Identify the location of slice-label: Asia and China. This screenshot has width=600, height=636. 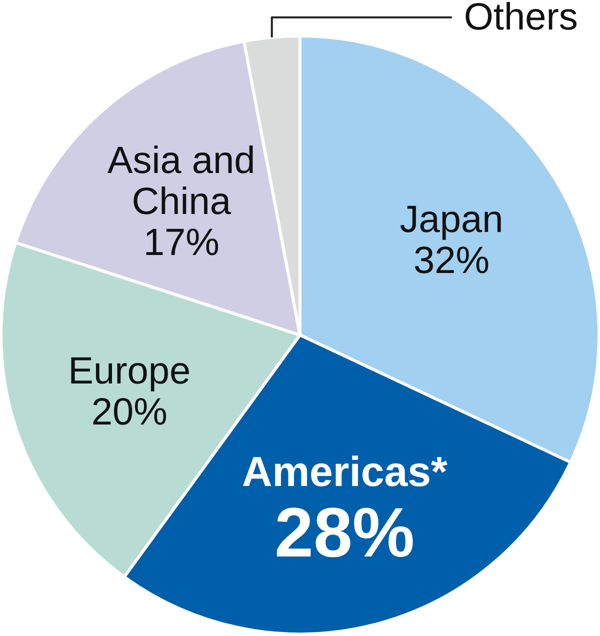
(181, 182).